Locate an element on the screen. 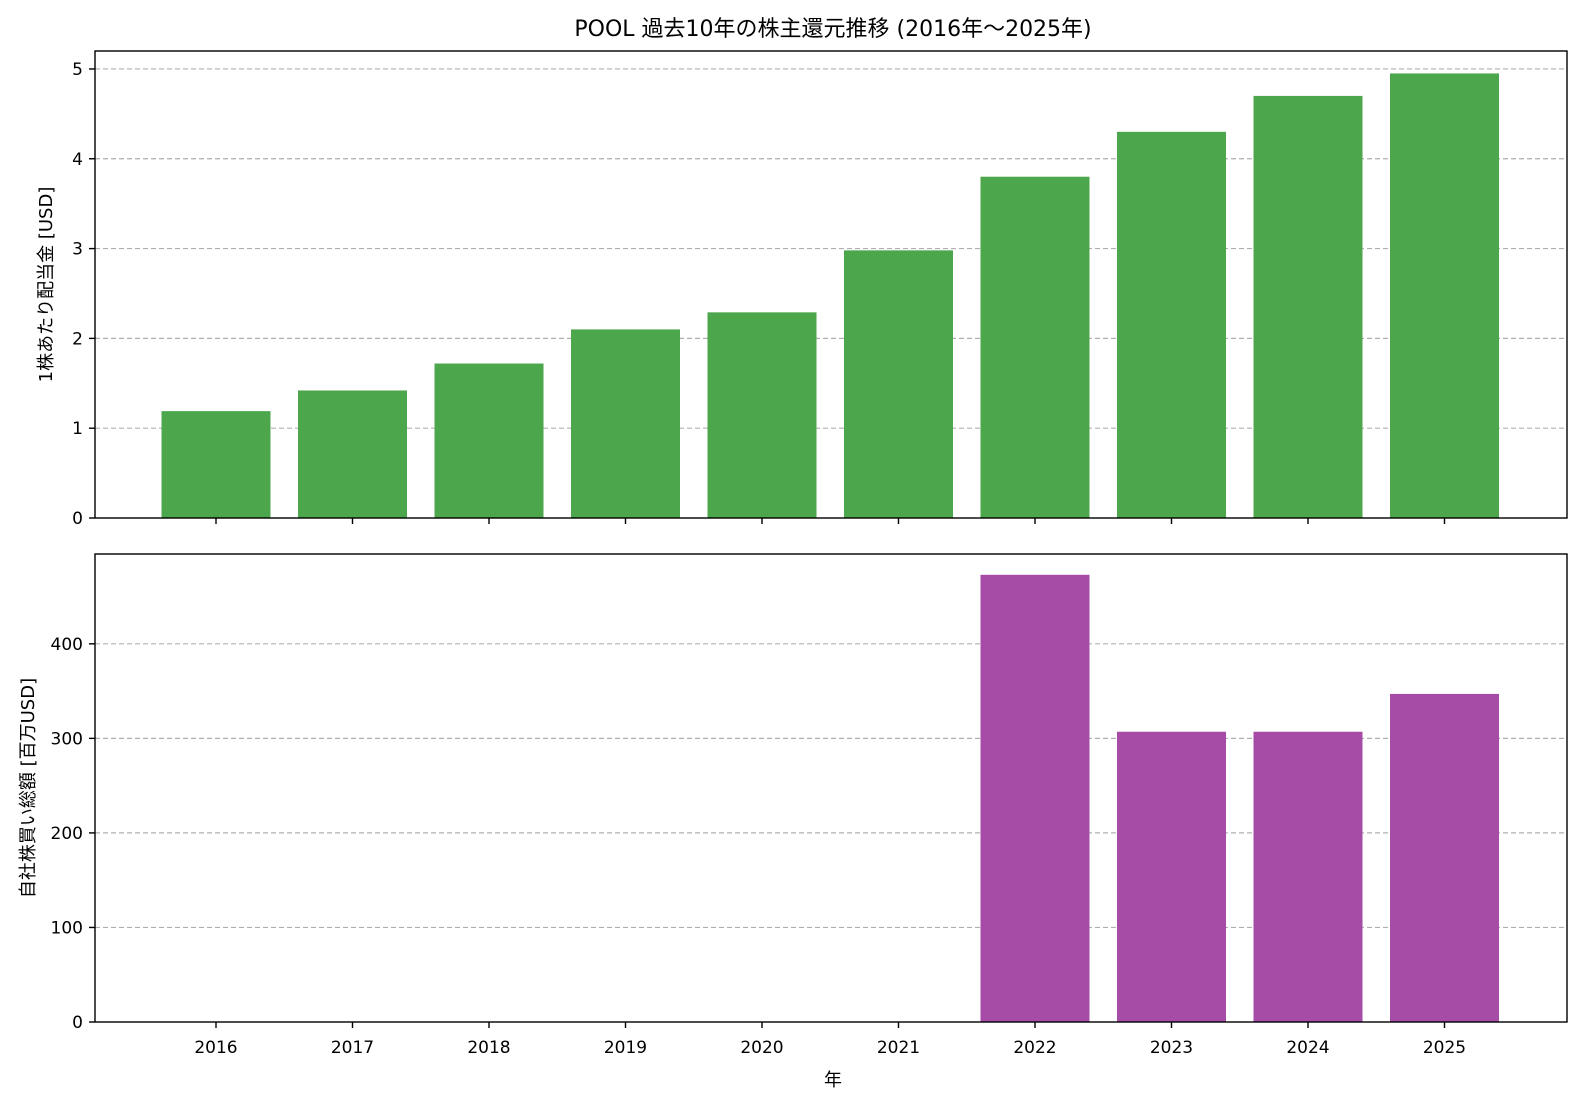 This screenshot has width=1582, height=1106. x-tick-label-2021: 2021 is located at coordinates (898, 1048).